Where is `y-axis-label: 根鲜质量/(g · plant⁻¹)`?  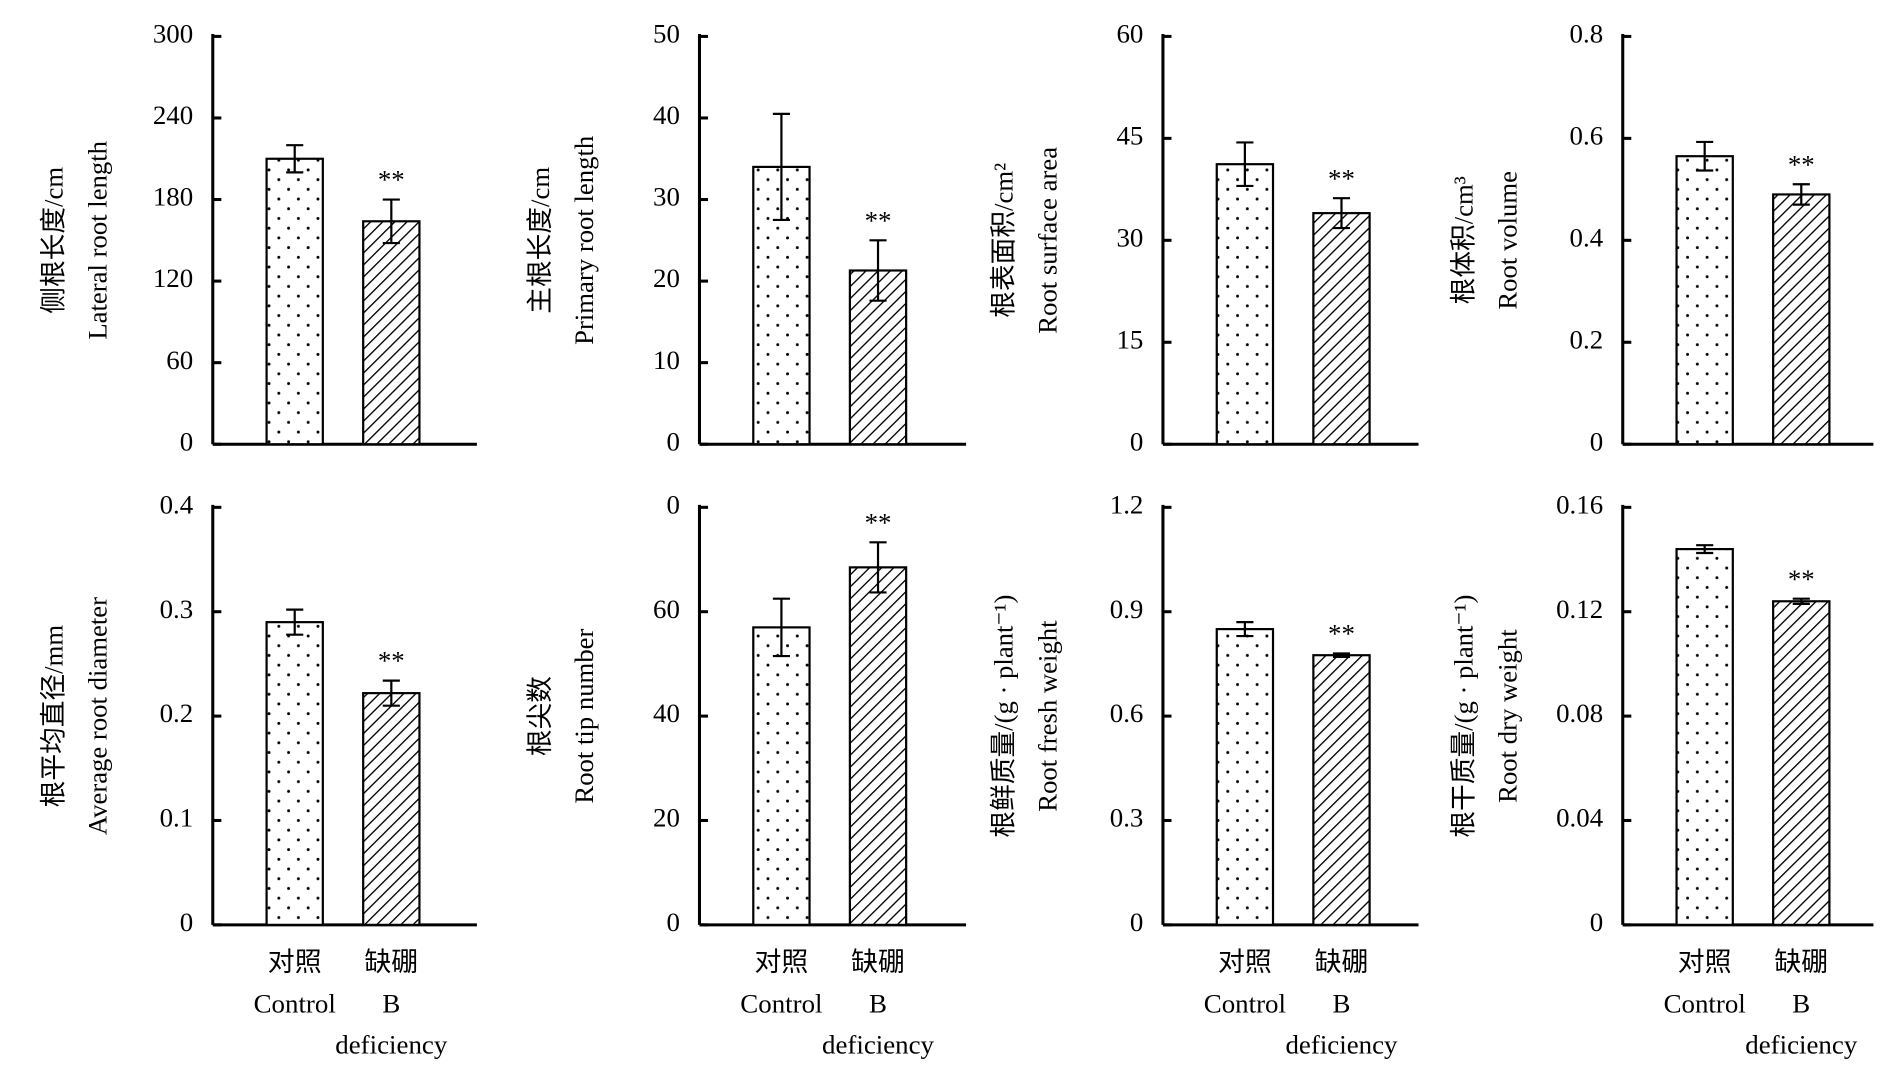 y-axis-label: 根鲜质量/(g · plant⁻¹) is located at coordinates (1004, 716).